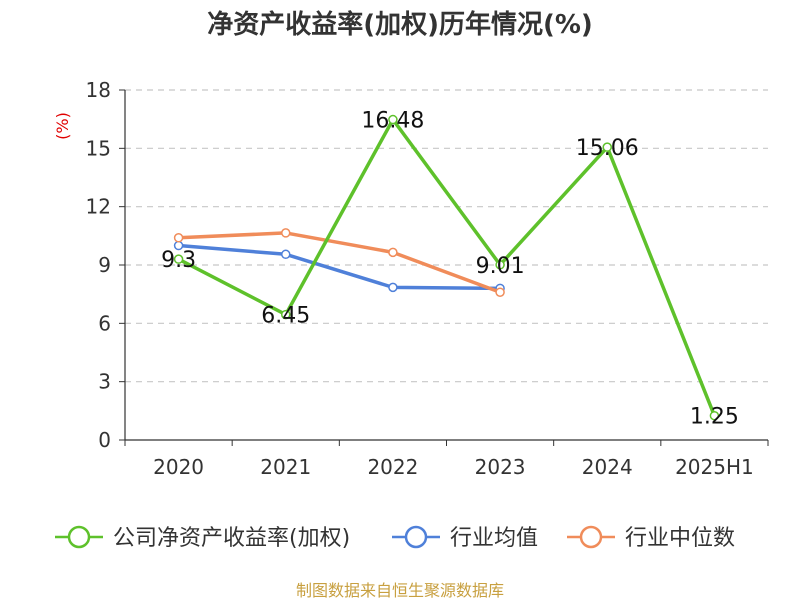 Image resolution: width=800 pixels, height=600 pixels. I want to click on legend-item: 公司净资产收益率(加权), so click(202, 538).